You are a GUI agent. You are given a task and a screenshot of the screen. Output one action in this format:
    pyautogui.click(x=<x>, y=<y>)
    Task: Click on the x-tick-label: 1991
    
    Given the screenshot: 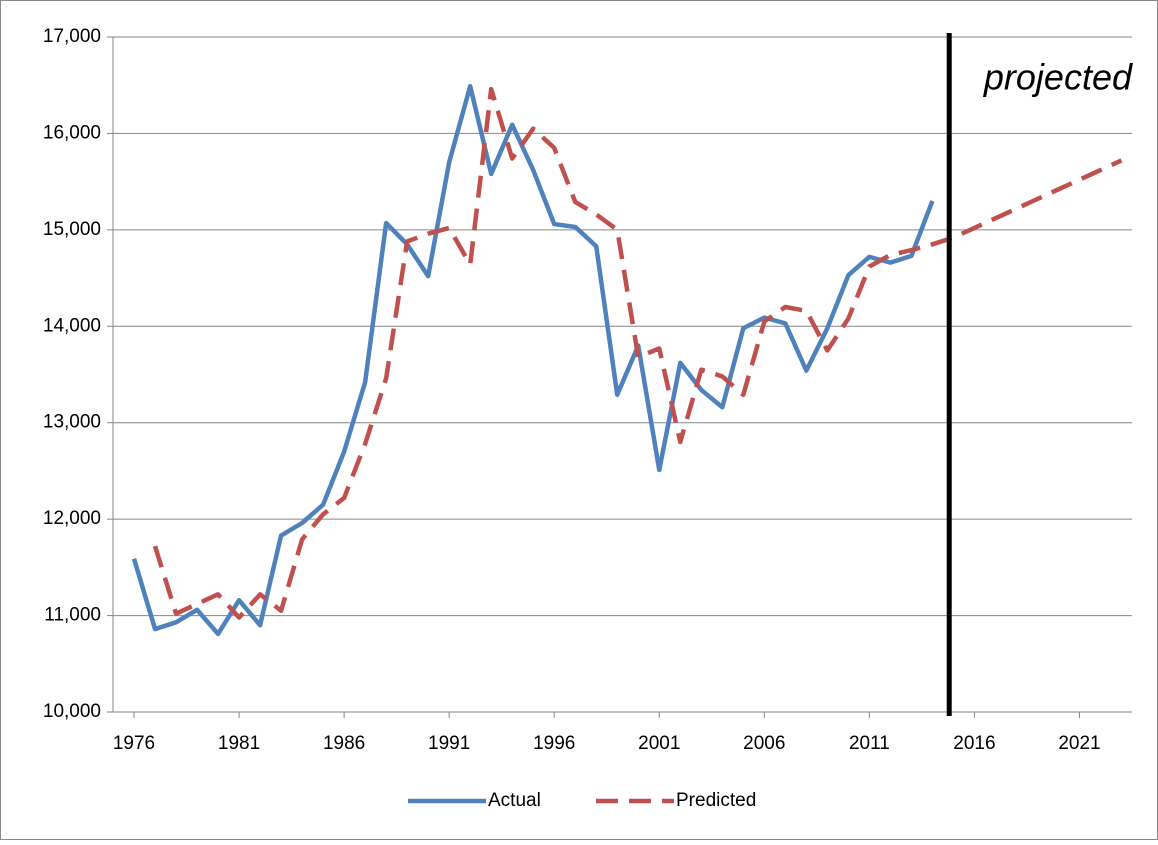 What is the action you would take?
    pyautogui.click(x=449, y=743)
    